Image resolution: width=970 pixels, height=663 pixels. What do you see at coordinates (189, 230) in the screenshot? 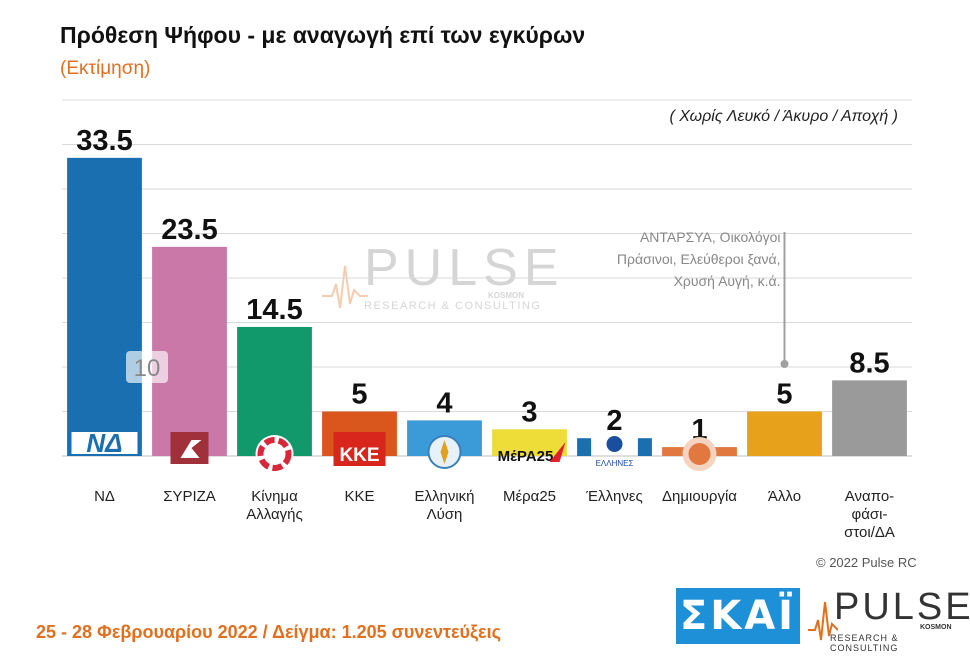
I see `data-label: 23.5` at bounding box center [189, 230].